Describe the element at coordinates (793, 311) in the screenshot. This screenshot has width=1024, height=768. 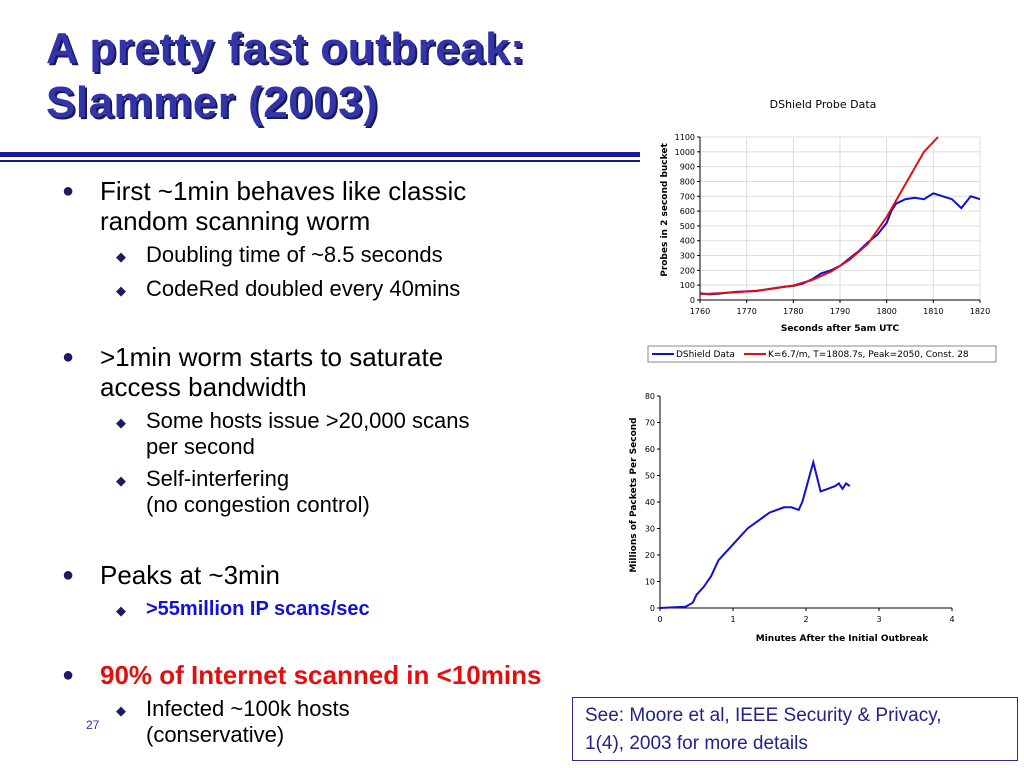
I see `x-tick-label: 1780` at that location.